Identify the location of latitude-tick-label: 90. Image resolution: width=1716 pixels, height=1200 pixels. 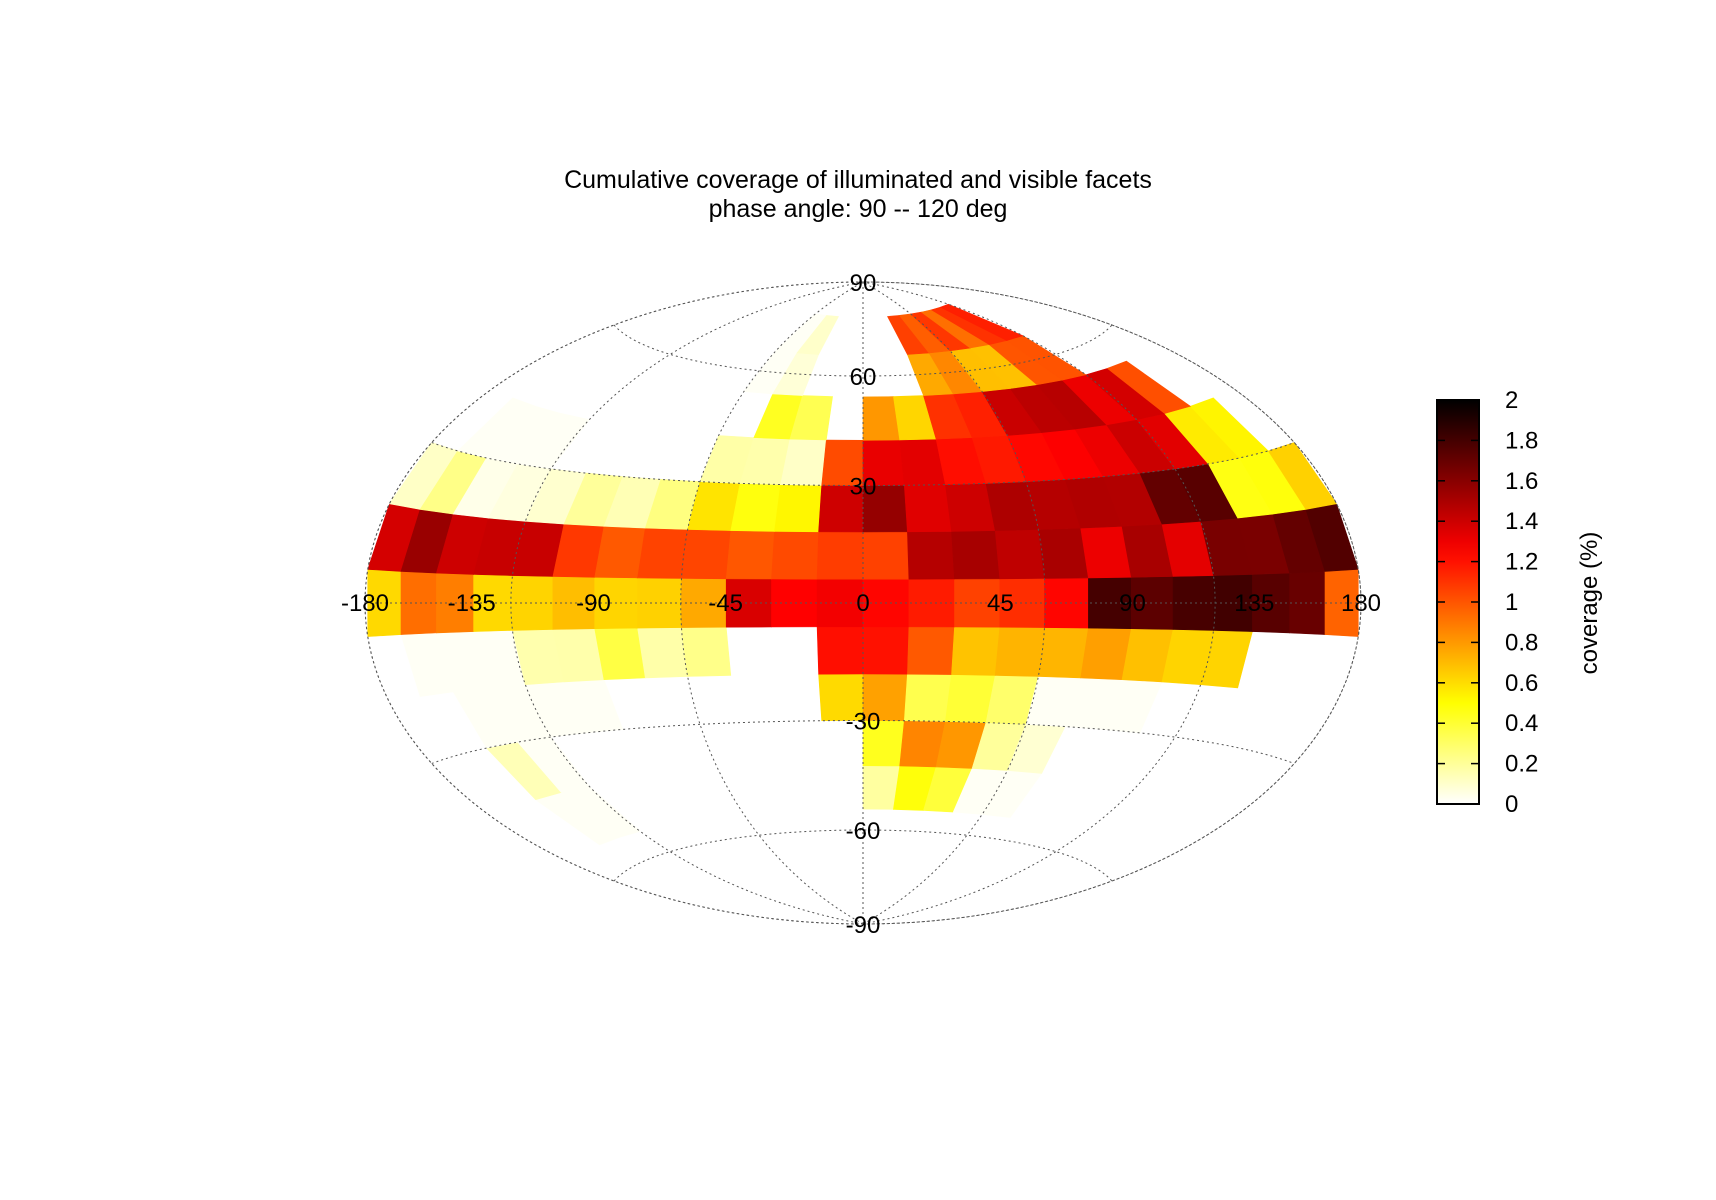
(863, 283).